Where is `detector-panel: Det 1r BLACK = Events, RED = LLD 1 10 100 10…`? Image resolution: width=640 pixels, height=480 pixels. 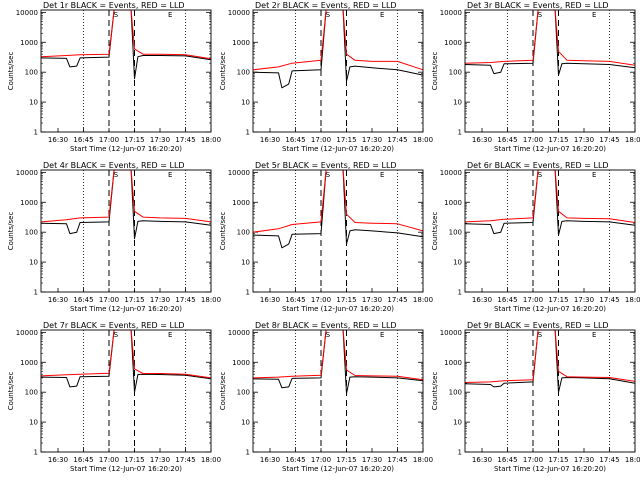
detector-panel: Det 1r BLACK = Events, RED = LLD 1 10 100 10… is located at coordinates (114, 77).